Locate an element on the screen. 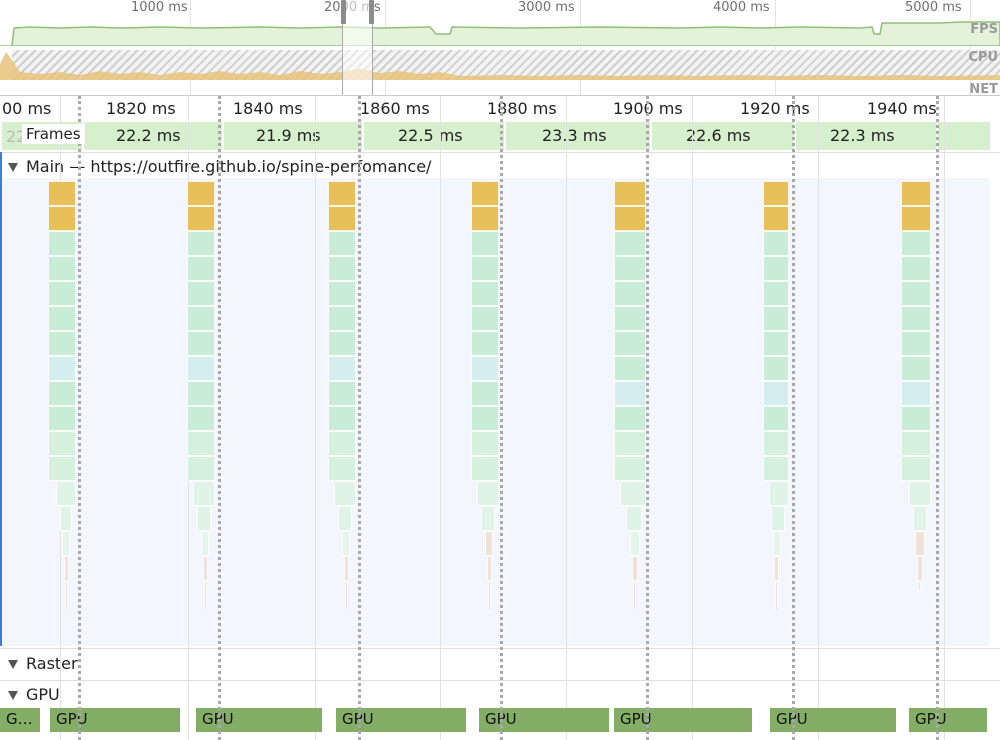 This screenshot has height=740, width=1000. selection-left-handle is located at coordinates (343, 12).